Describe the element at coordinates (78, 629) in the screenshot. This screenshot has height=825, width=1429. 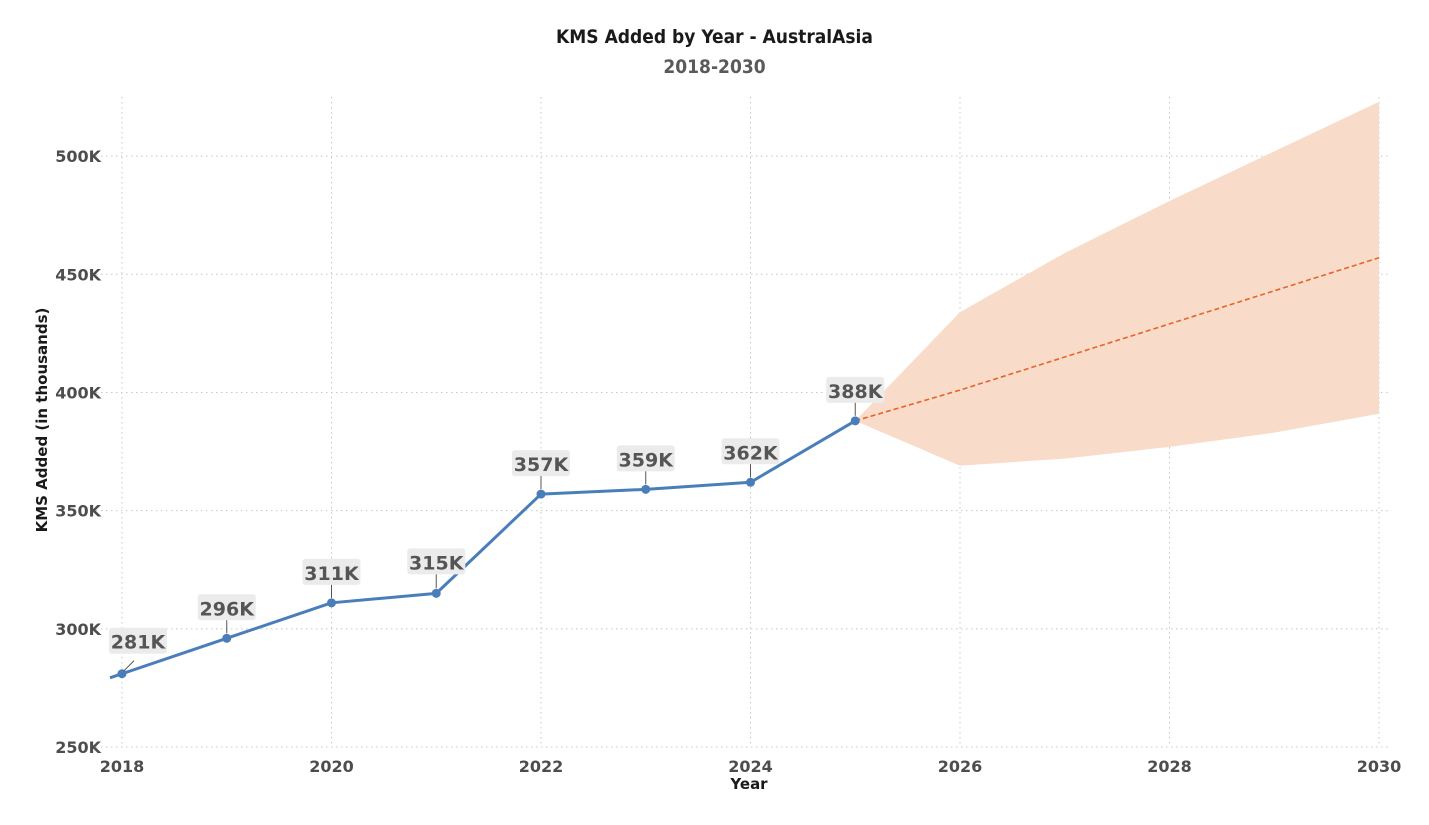
I see `y-tick-label: 300K` at that location.